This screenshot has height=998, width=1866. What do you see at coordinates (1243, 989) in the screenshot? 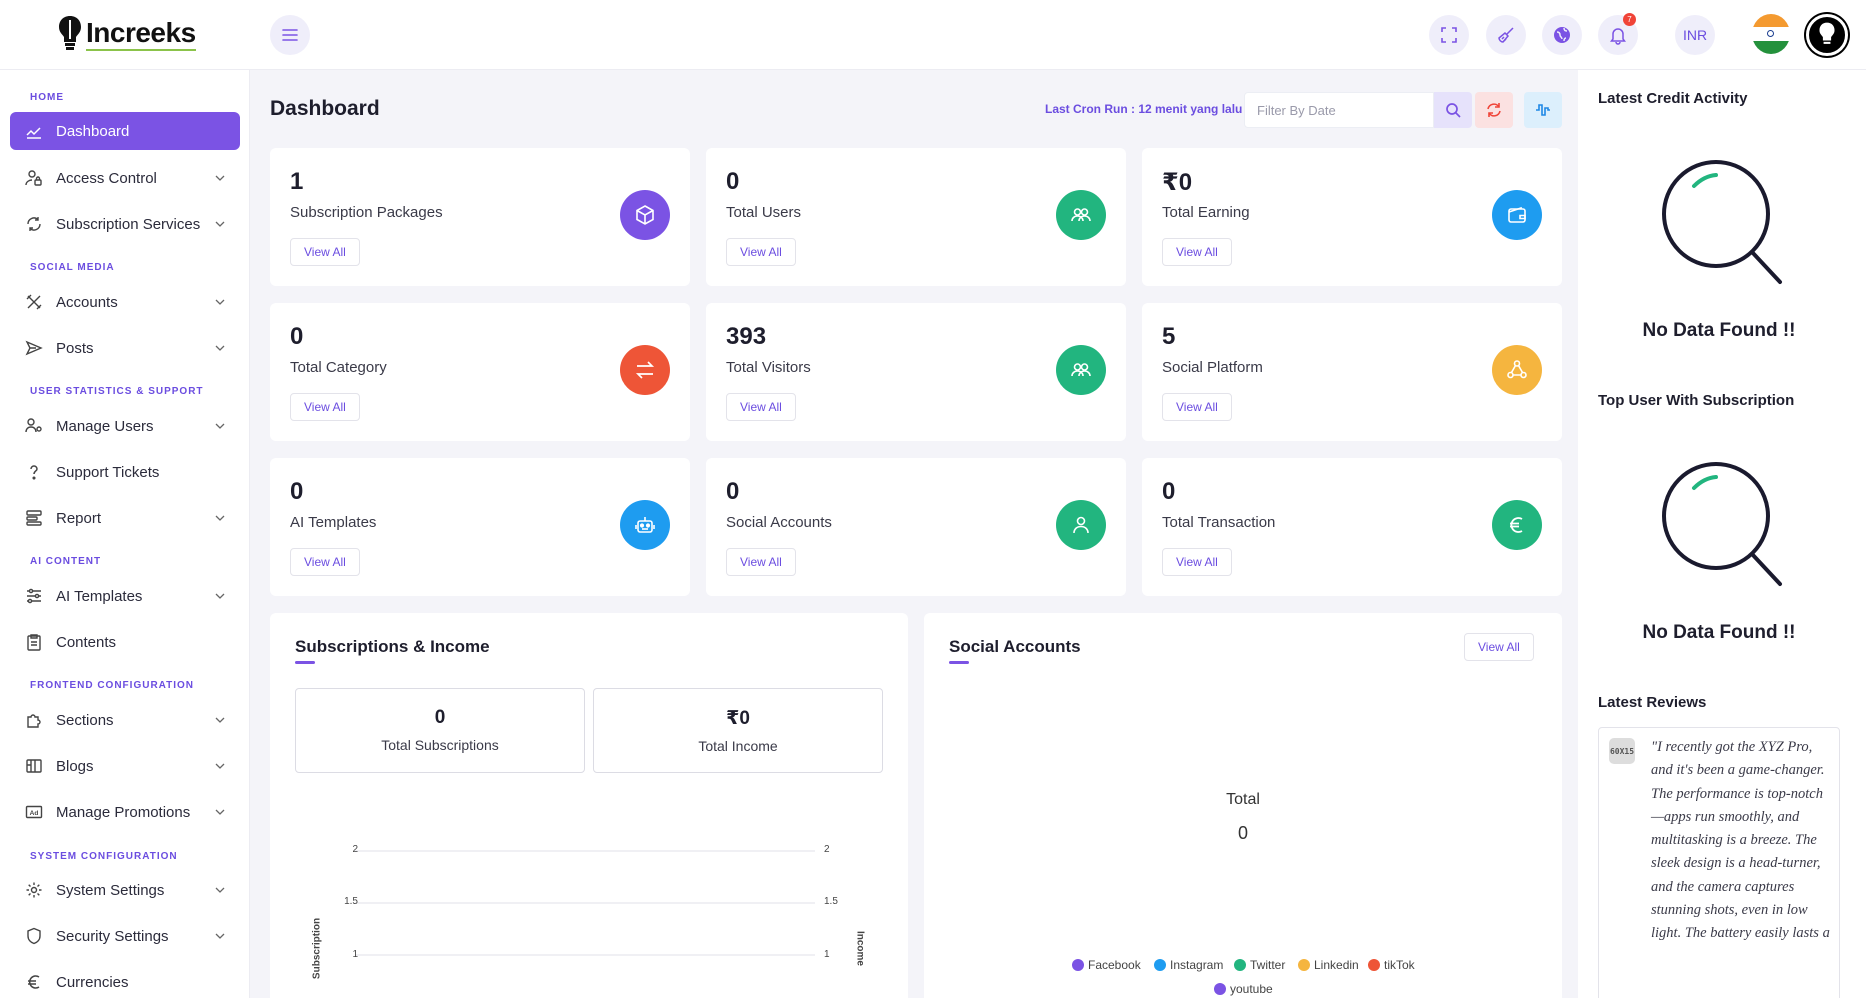
I see `legend-item-youtube: youtube` at bounding box center [1243, 989].